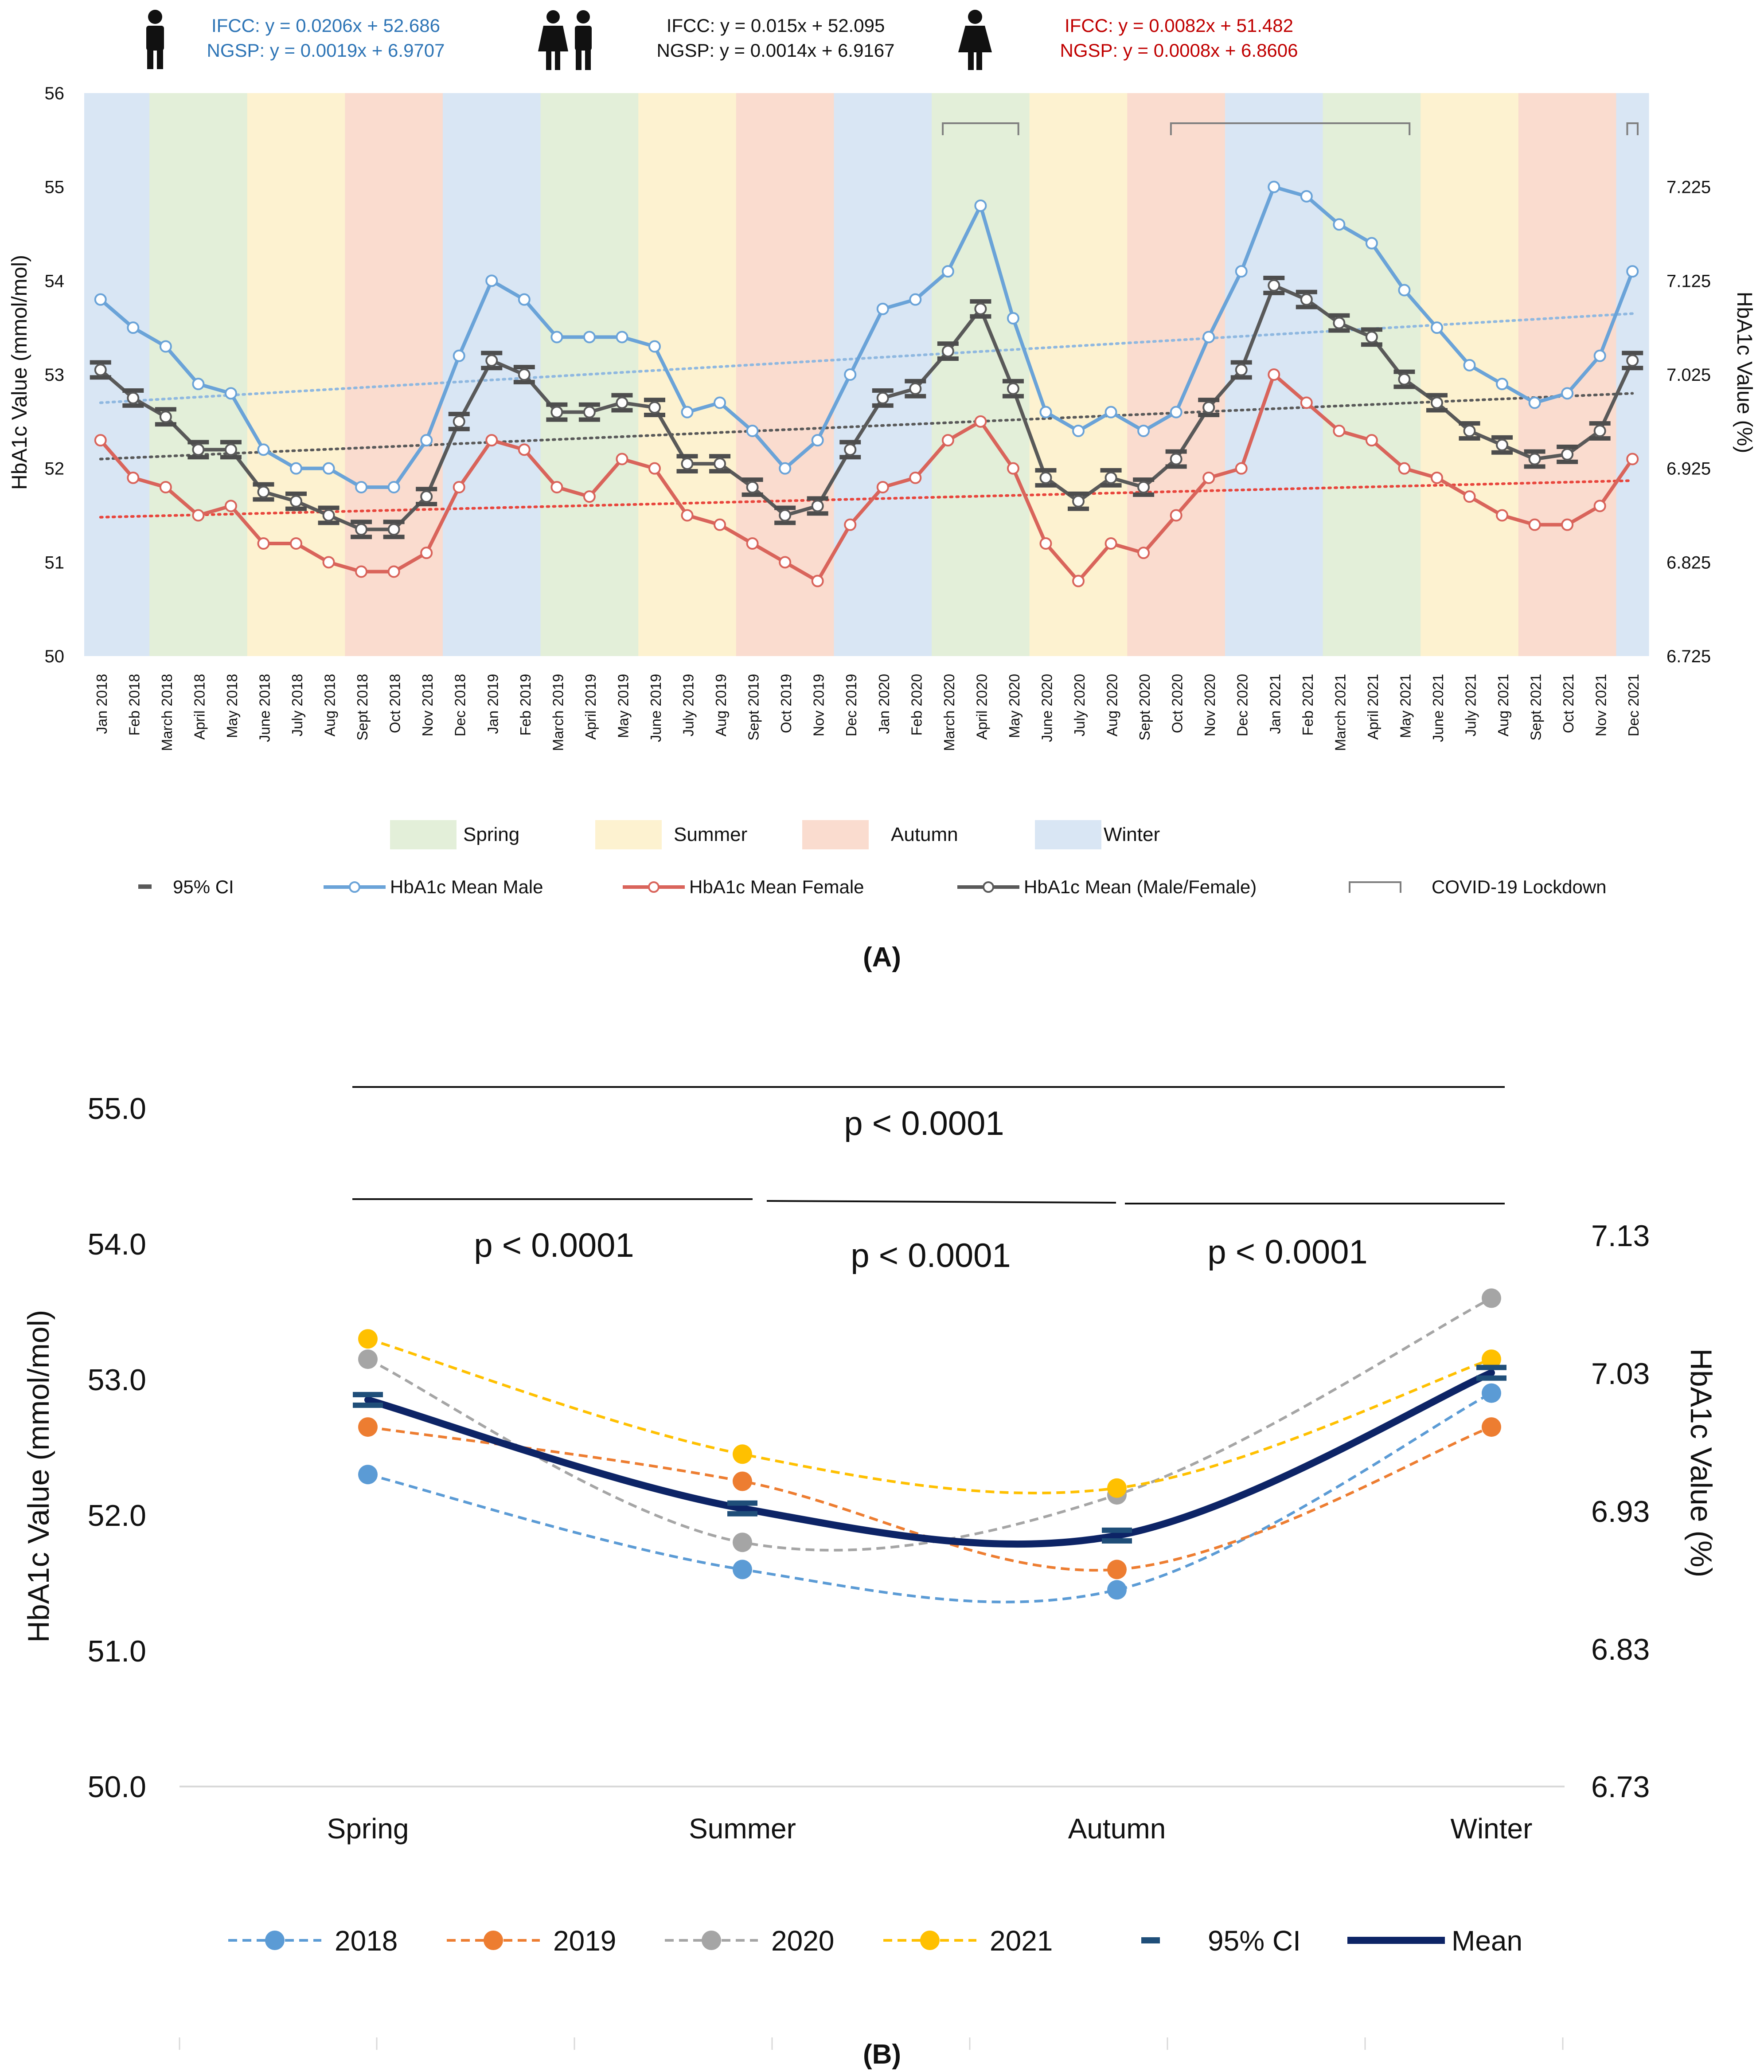 Image resolution: width=1764 pixels, height=2072 pixels. Describe the element at coordinates (835, 834) in the screenshot. I see `legend-swatch-autumn` at that location.